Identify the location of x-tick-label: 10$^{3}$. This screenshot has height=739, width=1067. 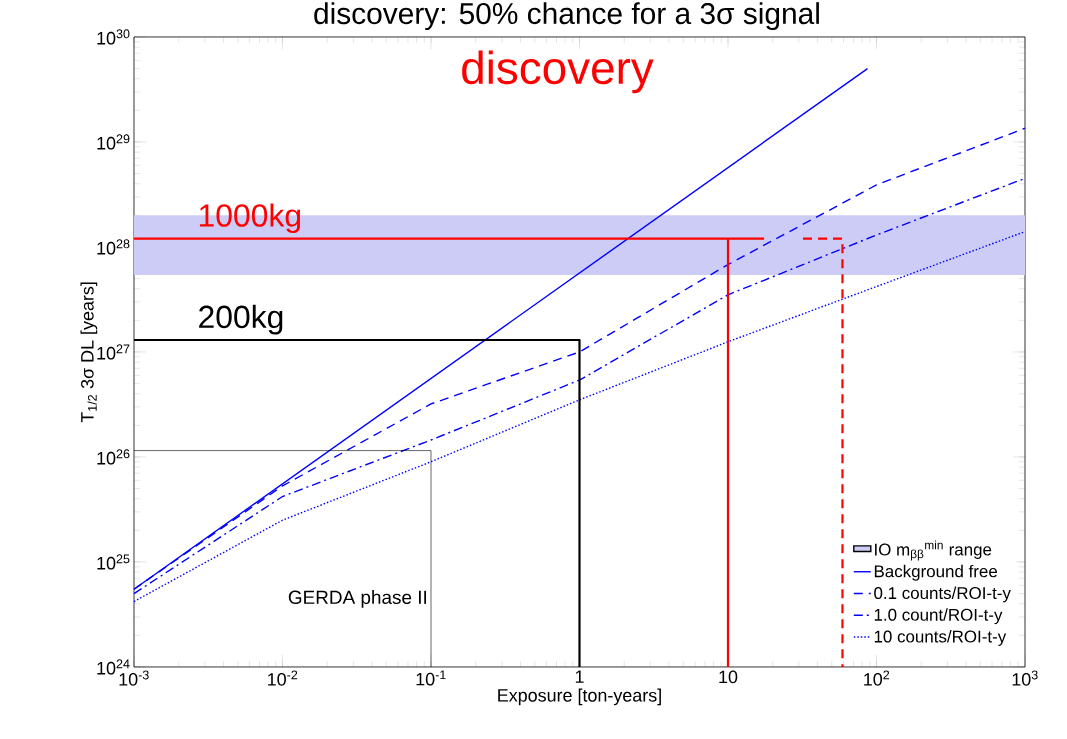
(1025, 678).